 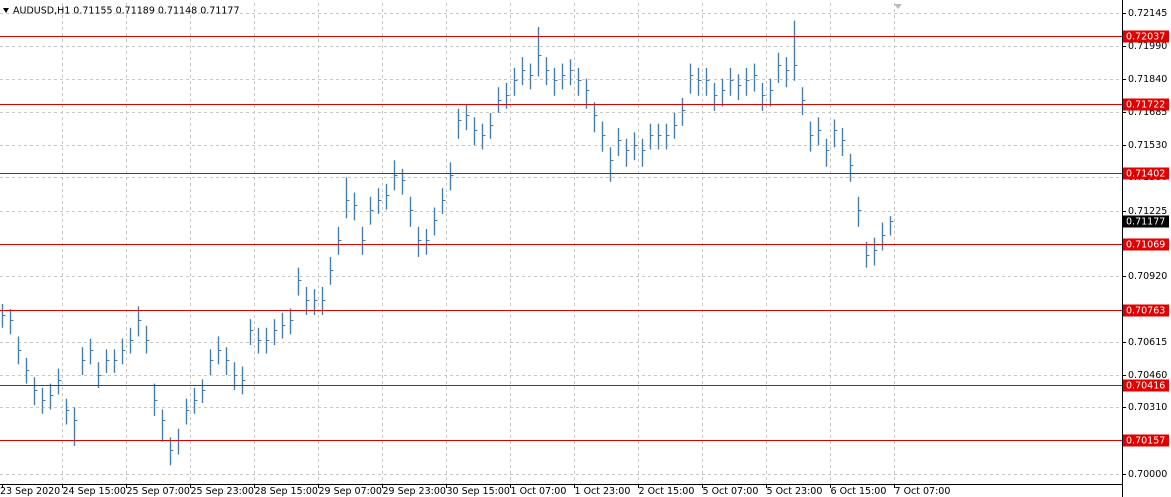 I want to click on y-tick-label: 0.70920, so click(x=1147, y=276).